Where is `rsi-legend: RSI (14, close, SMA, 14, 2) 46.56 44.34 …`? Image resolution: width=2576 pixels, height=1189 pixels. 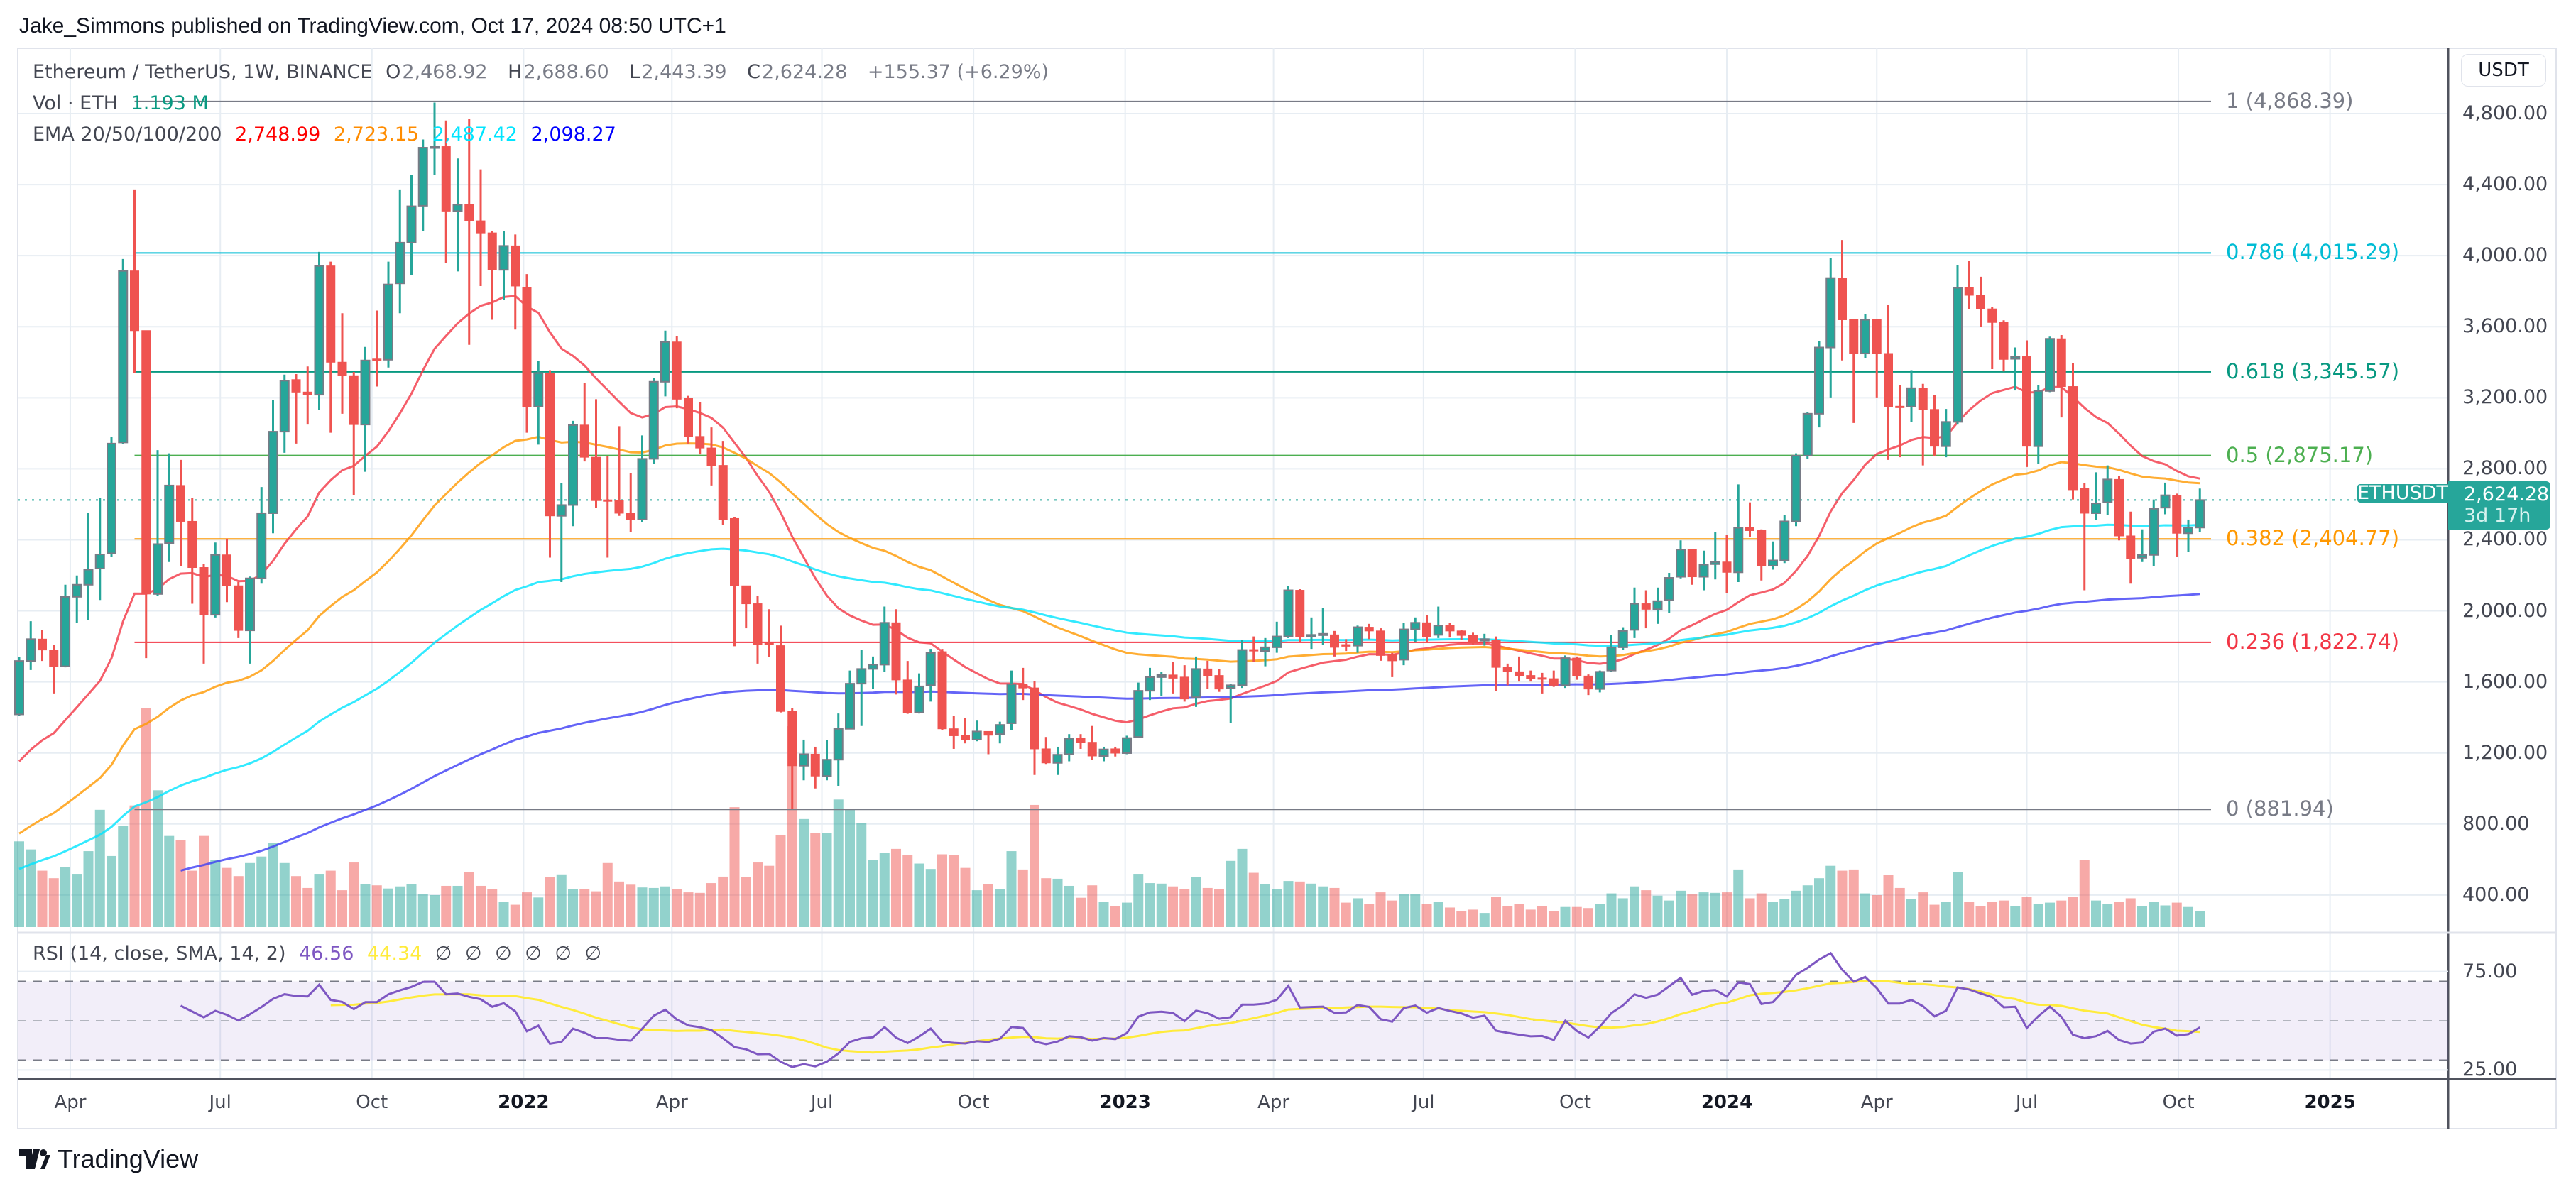 rsi-legend: RSI (14, close, SMA, 14, 2) 46.56 44.34 … is located at coordinates (320, 954).